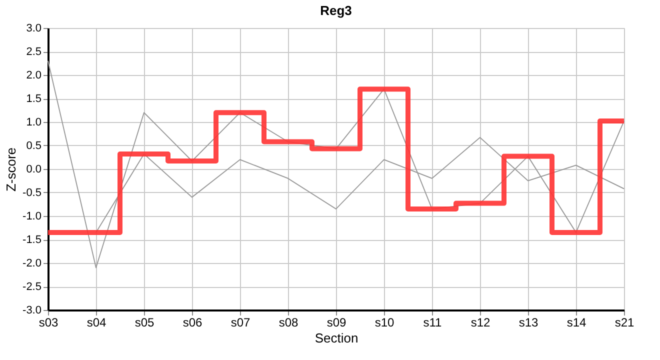 This screenshot has height=360, width=660. What do you see at coordinates (288, 323) in the screenshot?
I see `x-tick-label: s08` at bounding box center [288, 323].